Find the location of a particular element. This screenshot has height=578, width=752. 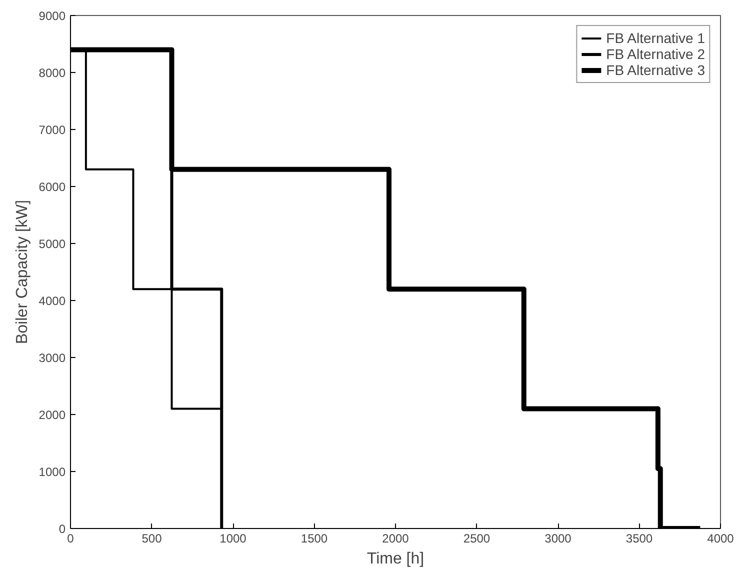

y-tick-label: 8000 is located at coordinates (52, 73).